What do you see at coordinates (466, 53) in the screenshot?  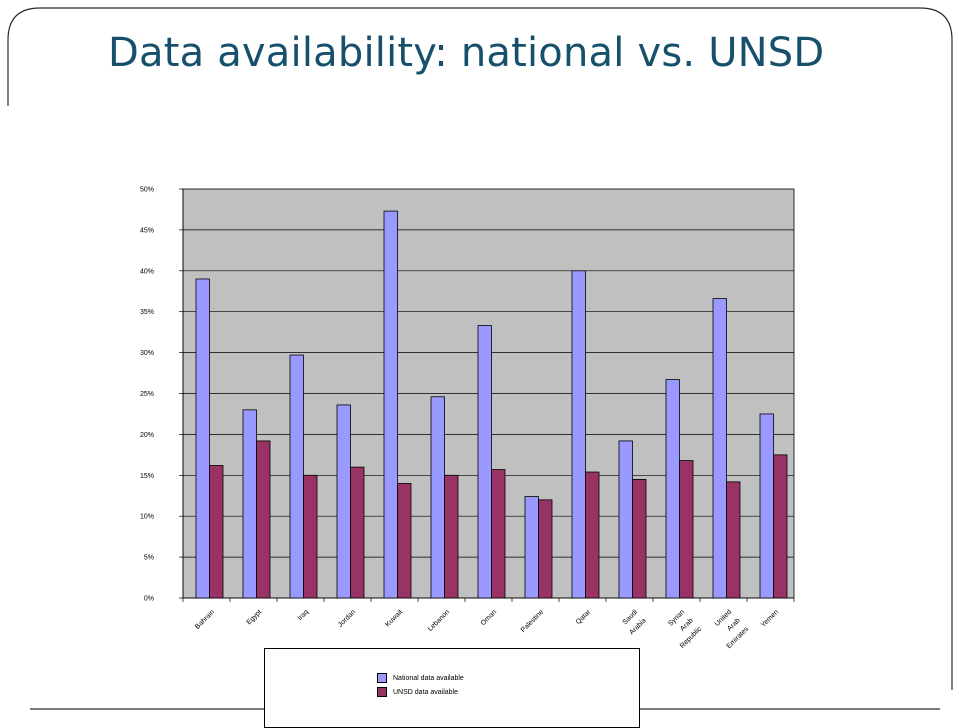 I see `slide-title: Data availability: national vs. UNSD` at bounding box center [466, 53].